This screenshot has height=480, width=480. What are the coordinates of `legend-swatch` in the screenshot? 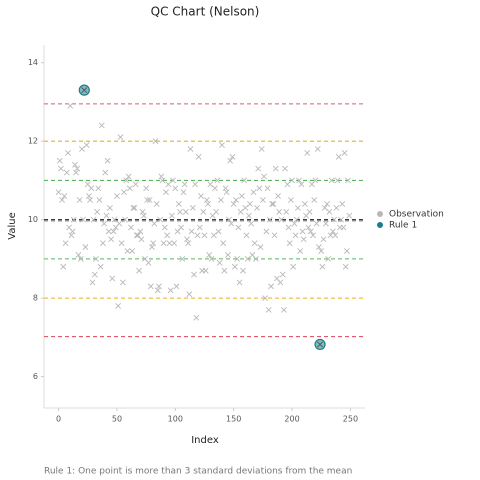 It's located at (380, 214).